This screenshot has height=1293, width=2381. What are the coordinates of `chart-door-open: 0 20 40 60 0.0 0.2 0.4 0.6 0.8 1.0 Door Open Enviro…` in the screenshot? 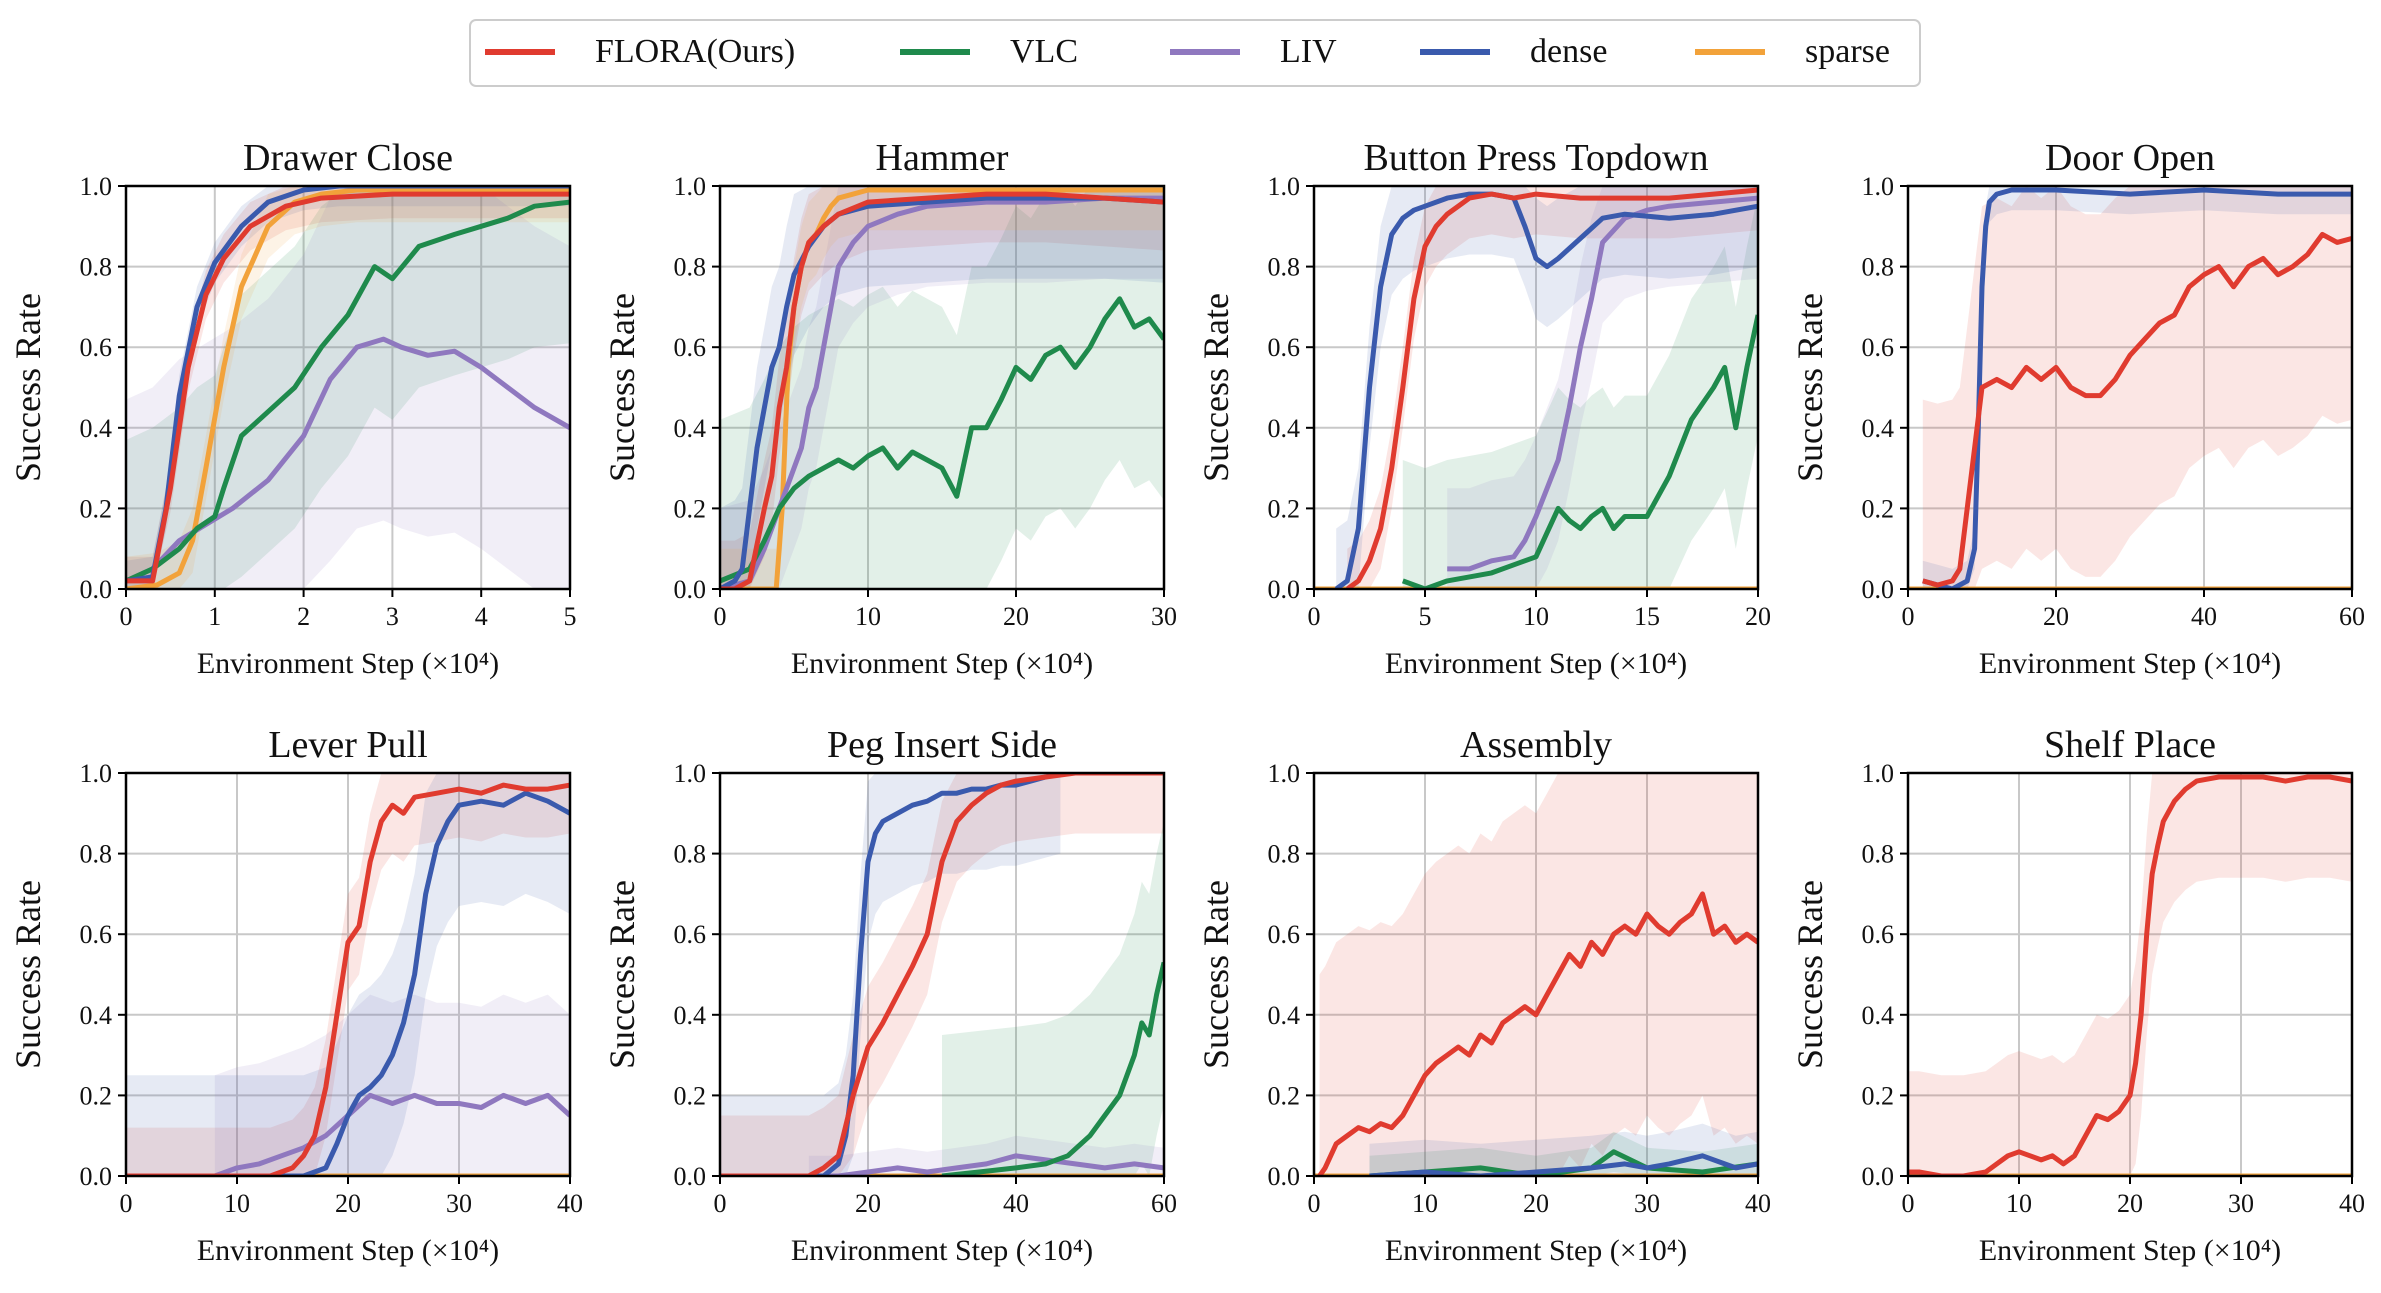 It's located at (2077, 408).